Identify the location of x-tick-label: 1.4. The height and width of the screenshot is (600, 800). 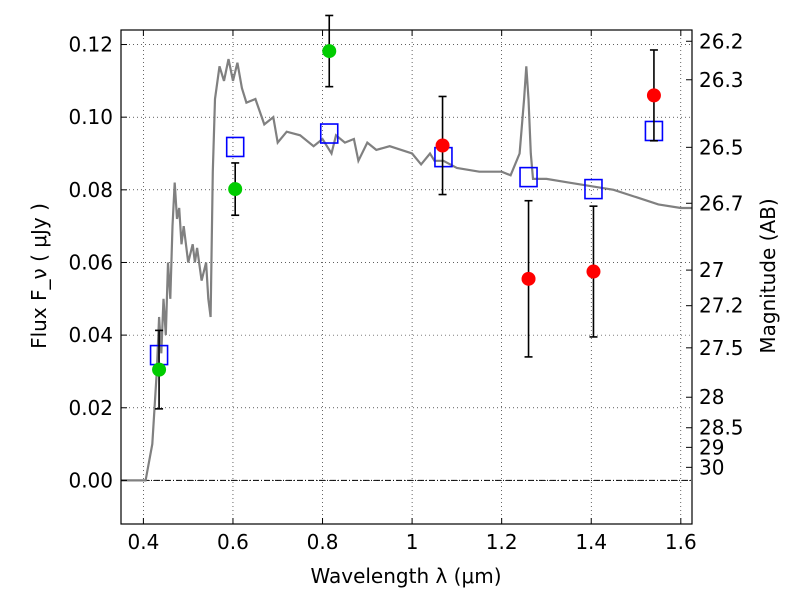
(591, 542).